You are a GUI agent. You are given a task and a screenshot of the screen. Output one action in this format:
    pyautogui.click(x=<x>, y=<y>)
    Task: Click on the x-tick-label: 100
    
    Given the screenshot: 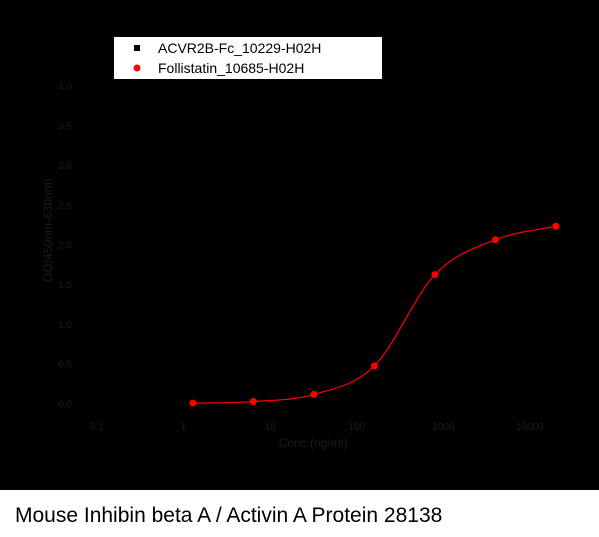 What is the action you would take?
    pyautogui.click(x=356, y=427)
    